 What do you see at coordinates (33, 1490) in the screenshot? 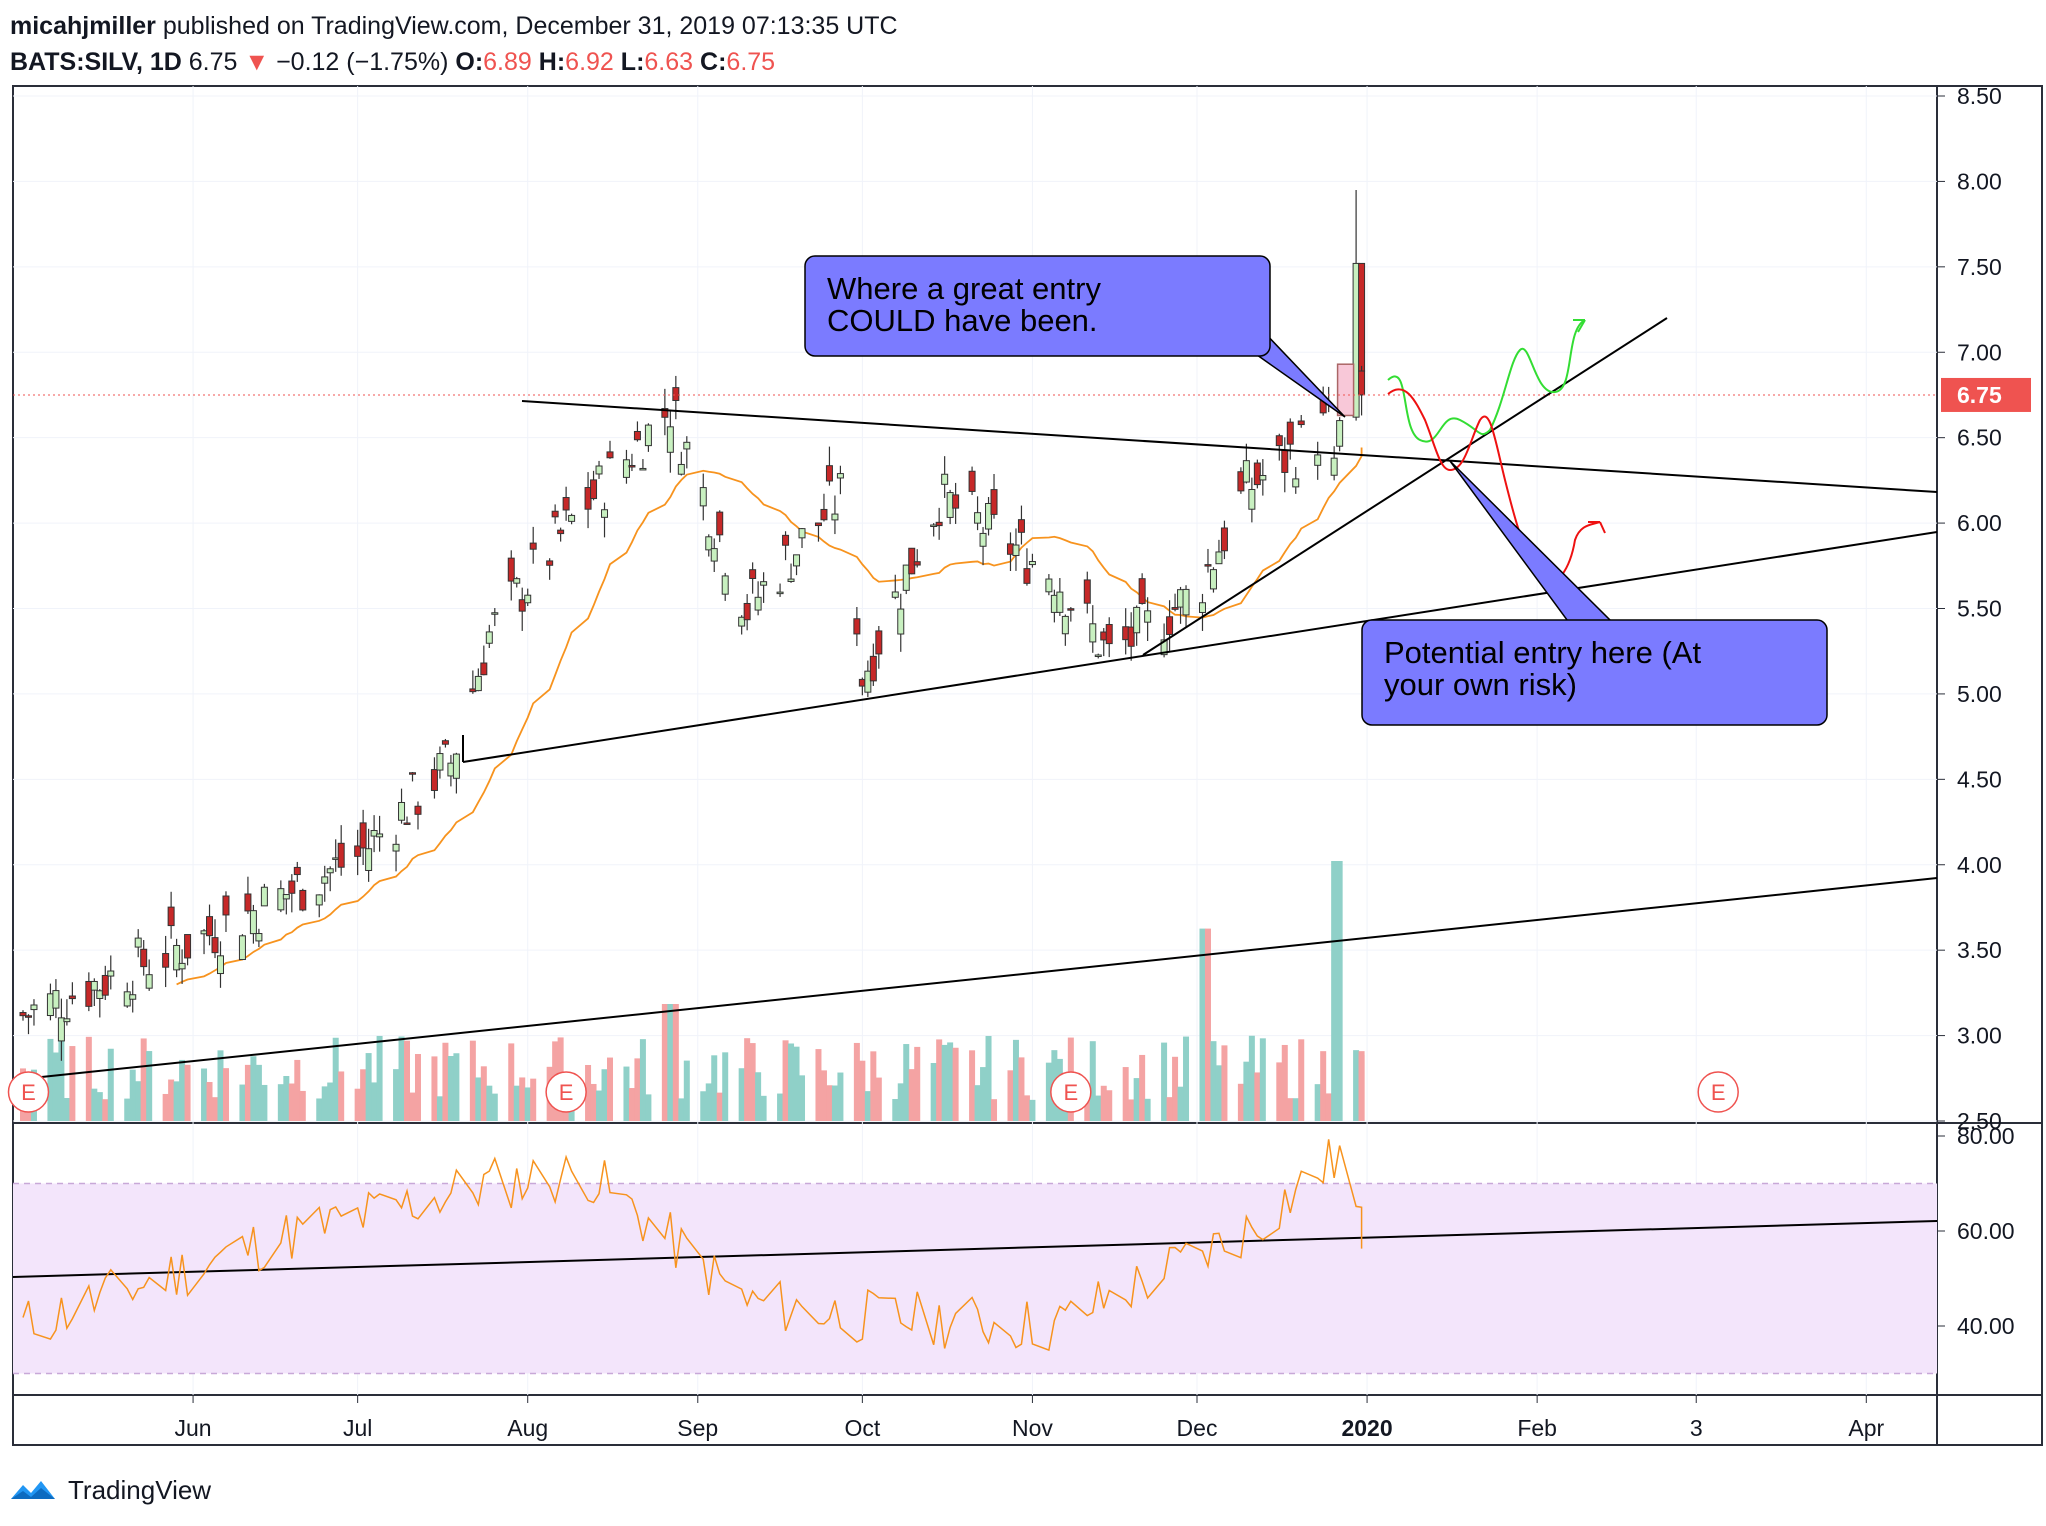
I see `tradingview-logo-icon` at bounding box center [33, 1490].